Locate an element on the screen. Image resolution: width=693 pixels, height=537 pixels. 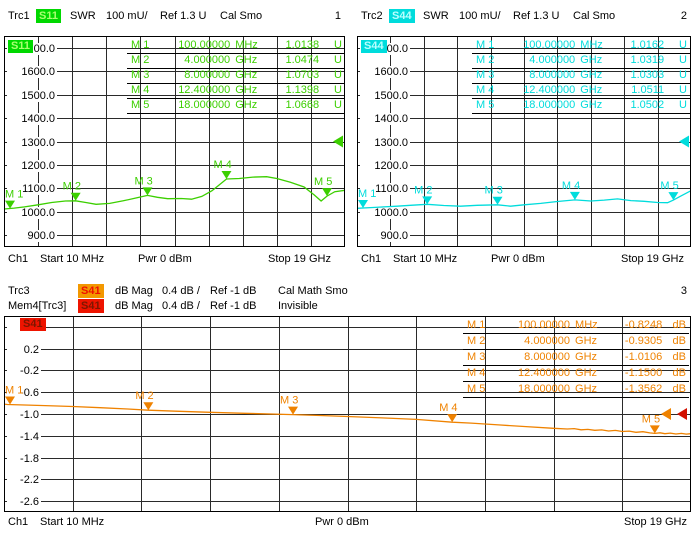
mem4-name: Mem4[Trc3] is located at coordinates (37, 306).